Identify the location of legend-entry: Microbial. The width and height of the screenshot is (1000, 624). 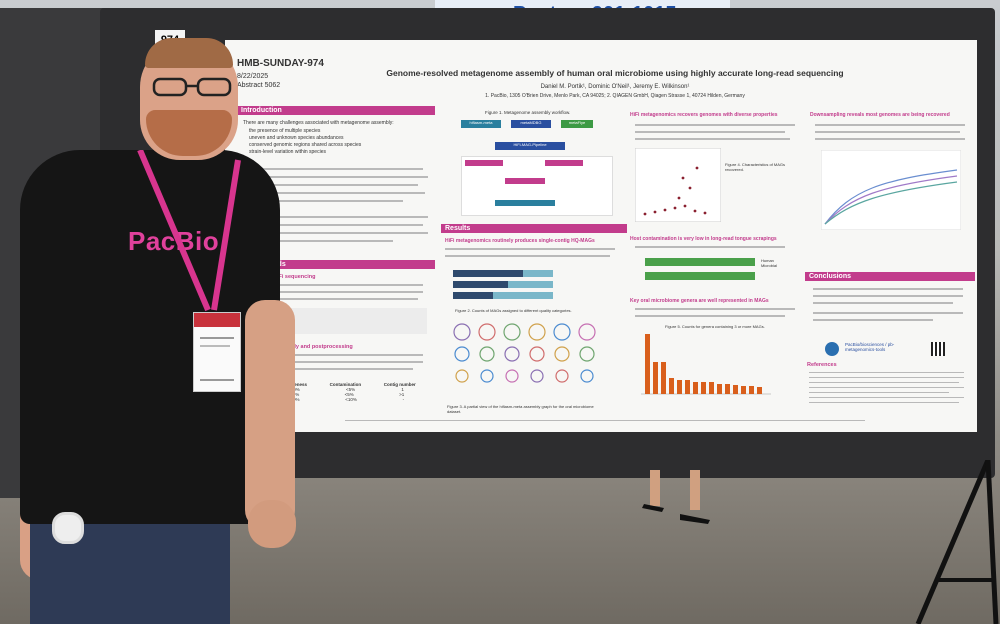
(769, 265).